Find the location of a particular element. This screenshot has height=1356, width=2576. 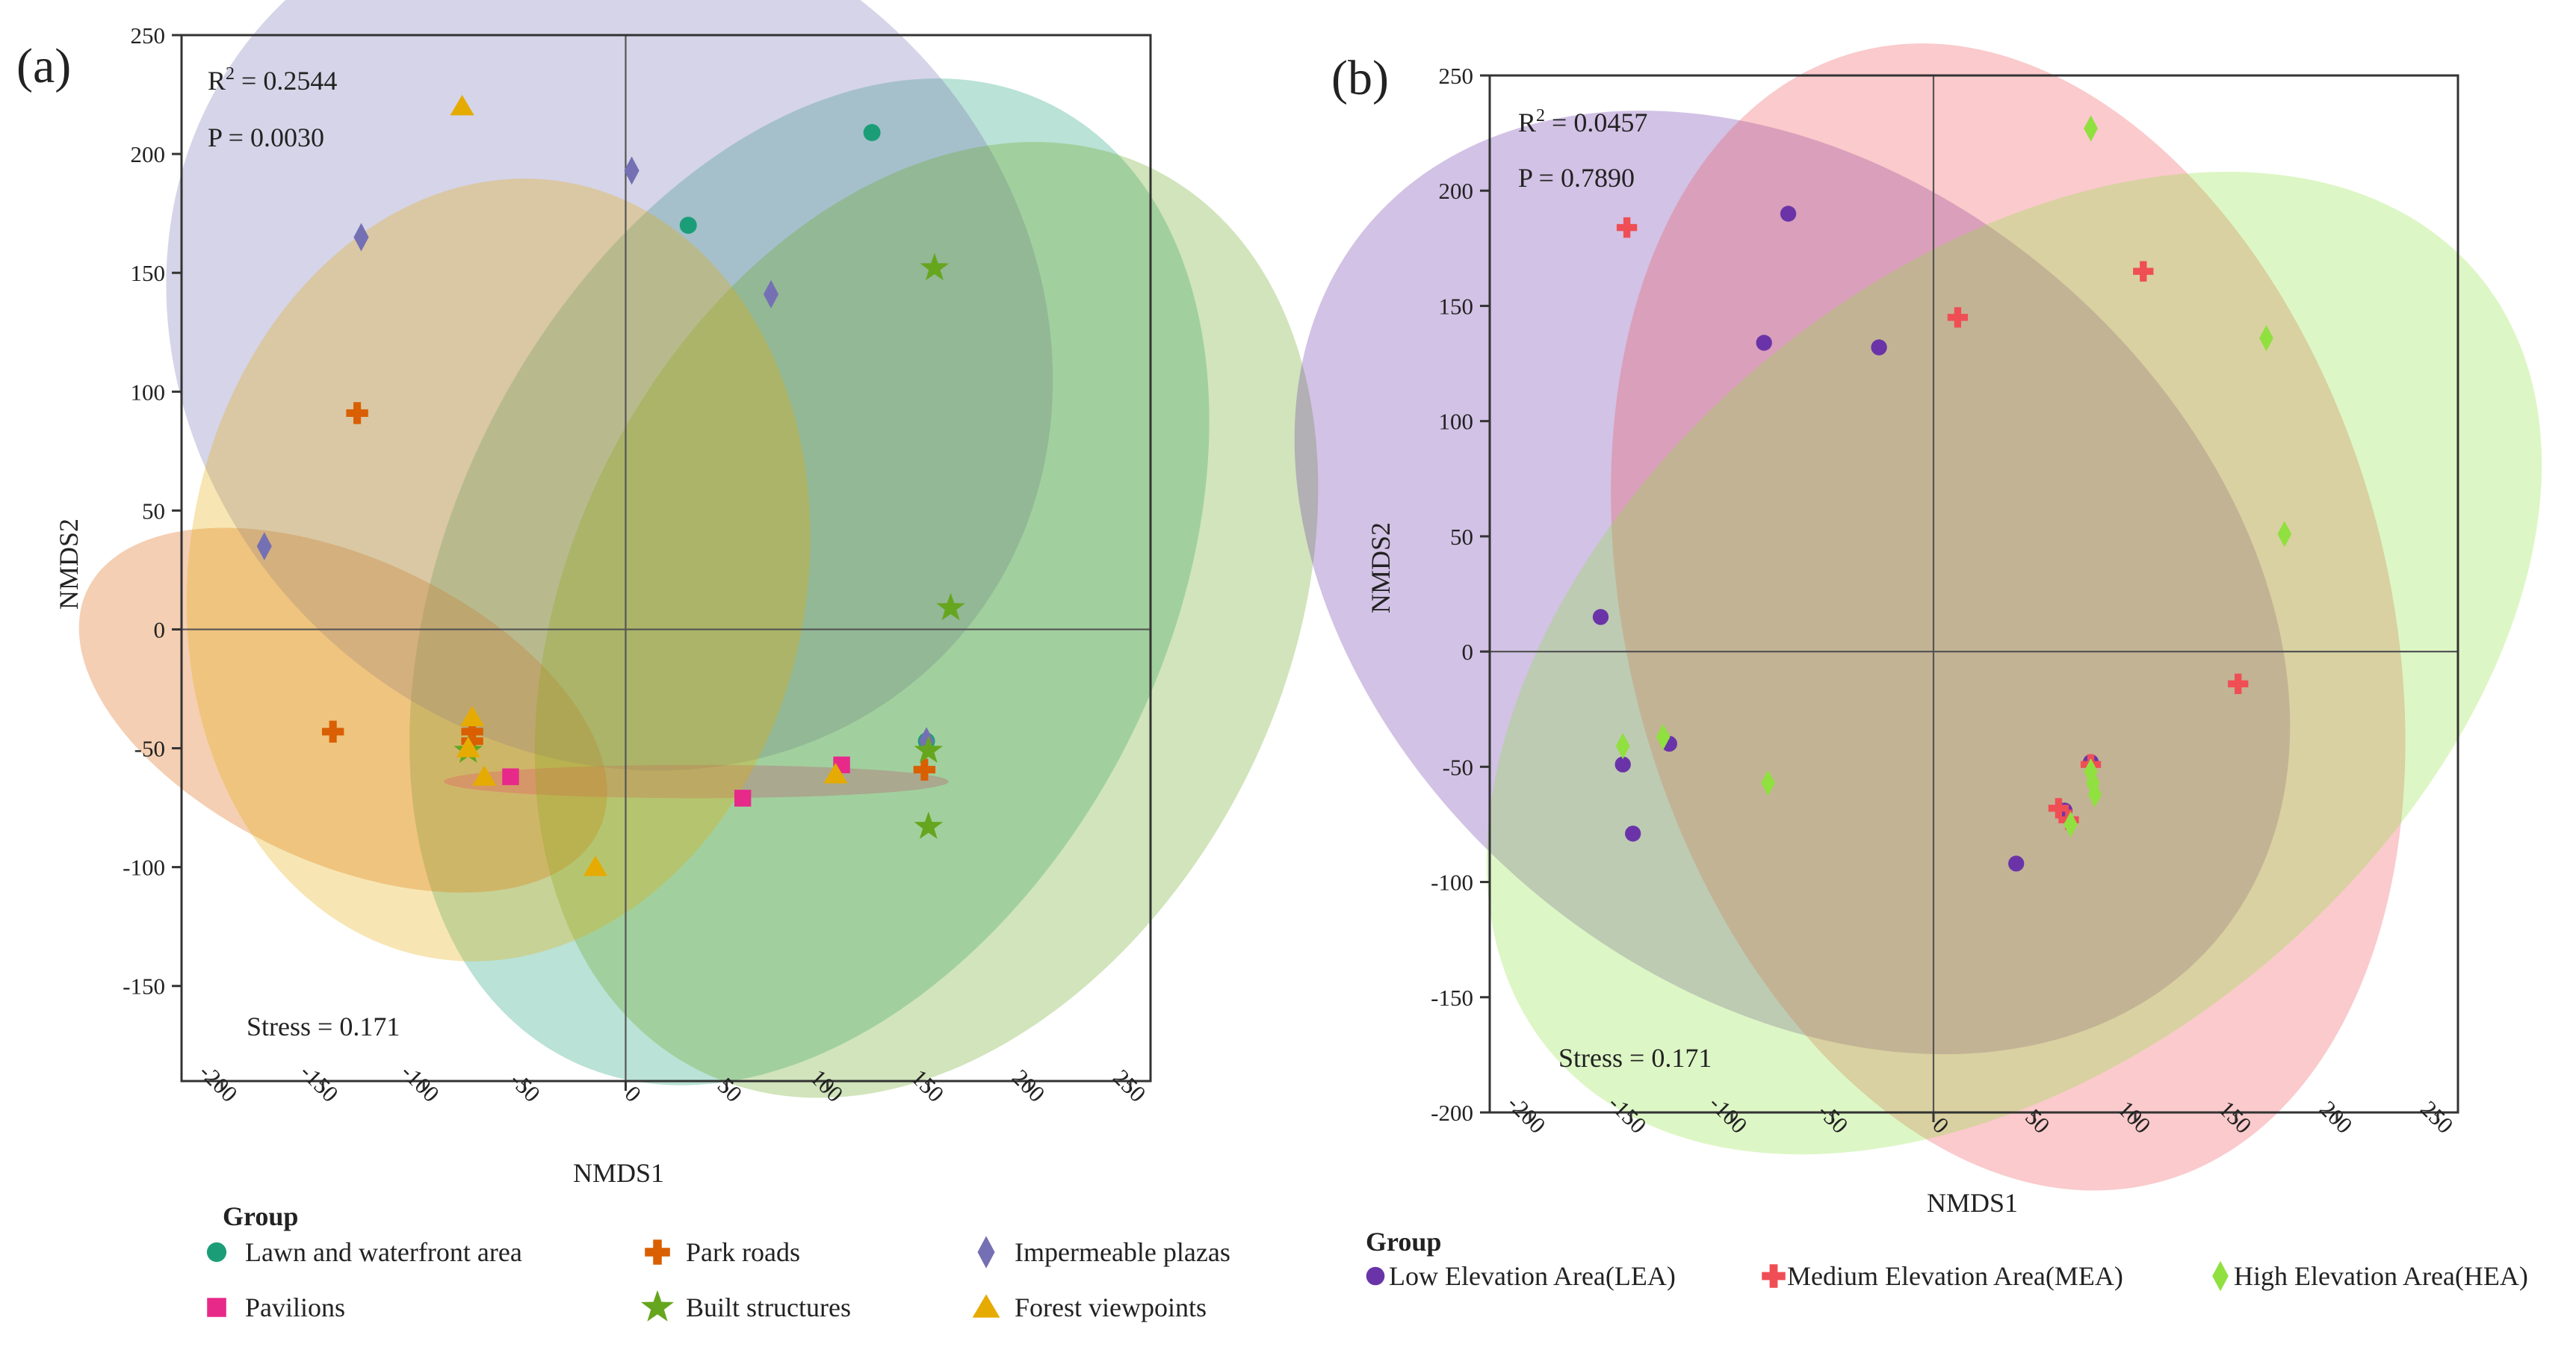

panel-label-b: (b) is located at coordinates (1360, 78).